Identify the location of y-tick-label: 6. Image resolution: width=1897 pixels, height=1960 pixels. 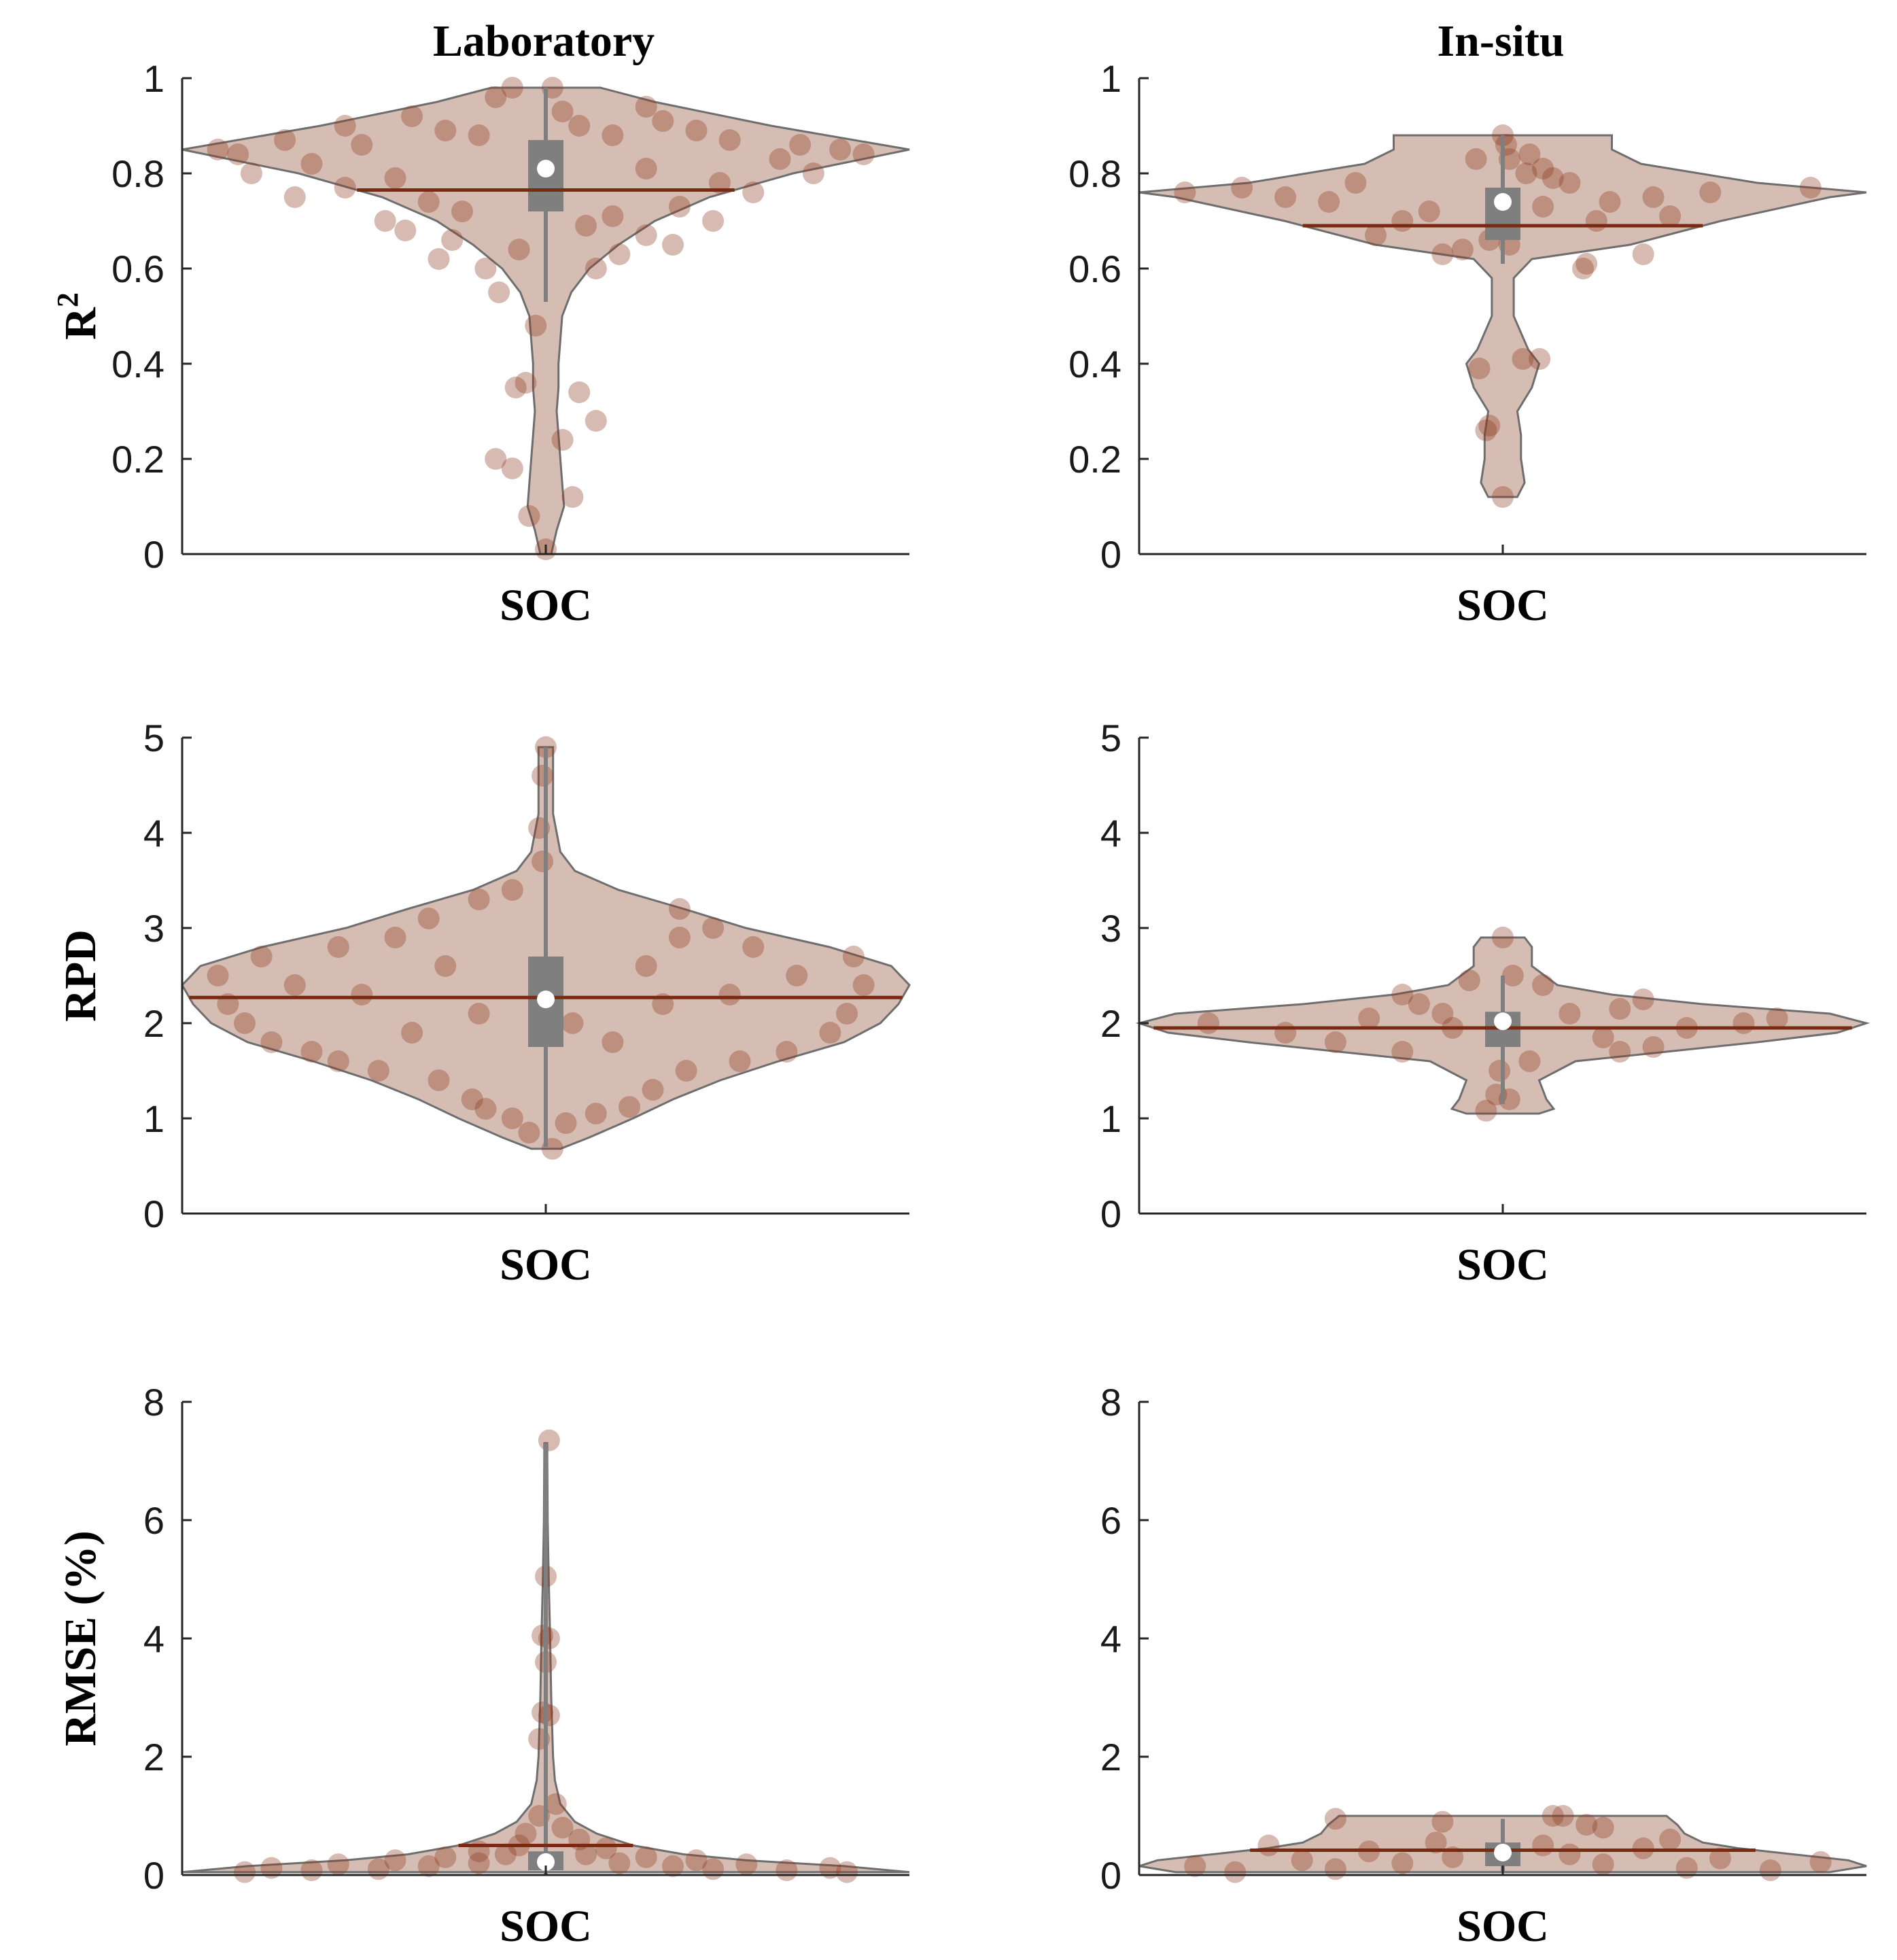
(1110, 1520).